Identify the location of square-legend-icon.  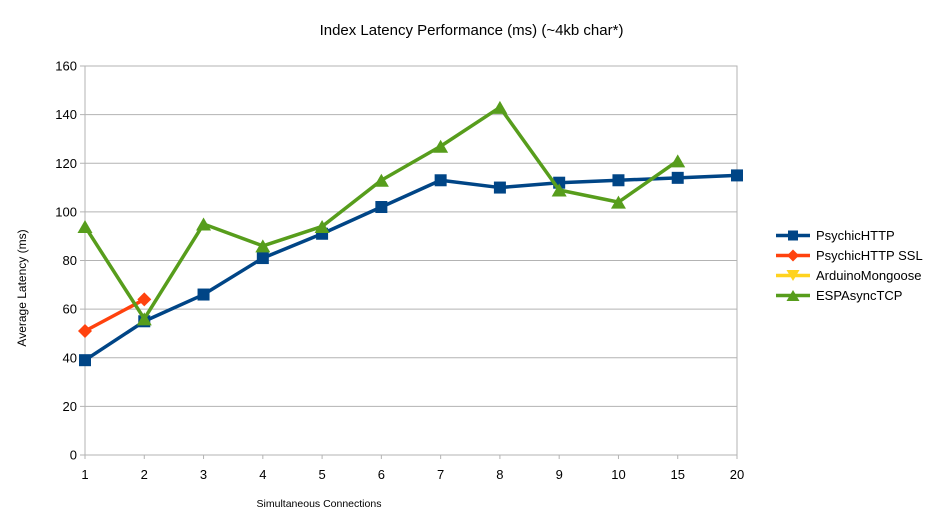
(793, 235).